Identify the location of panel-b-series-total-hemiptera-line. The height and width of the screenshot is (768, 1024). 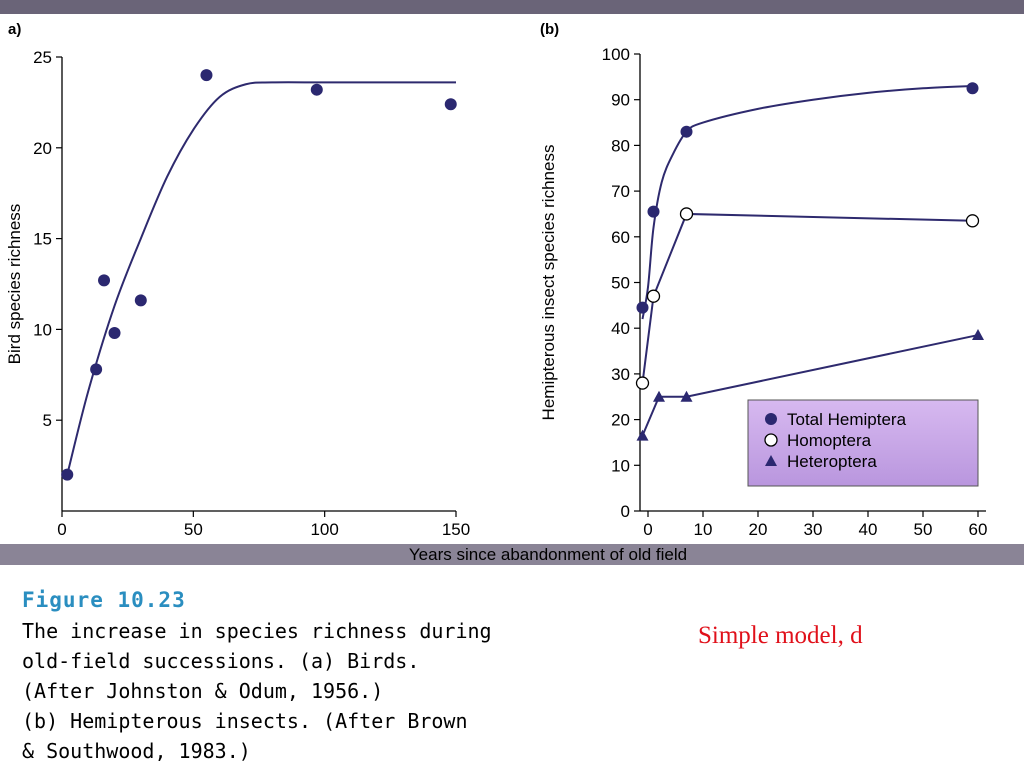
(807, 202).